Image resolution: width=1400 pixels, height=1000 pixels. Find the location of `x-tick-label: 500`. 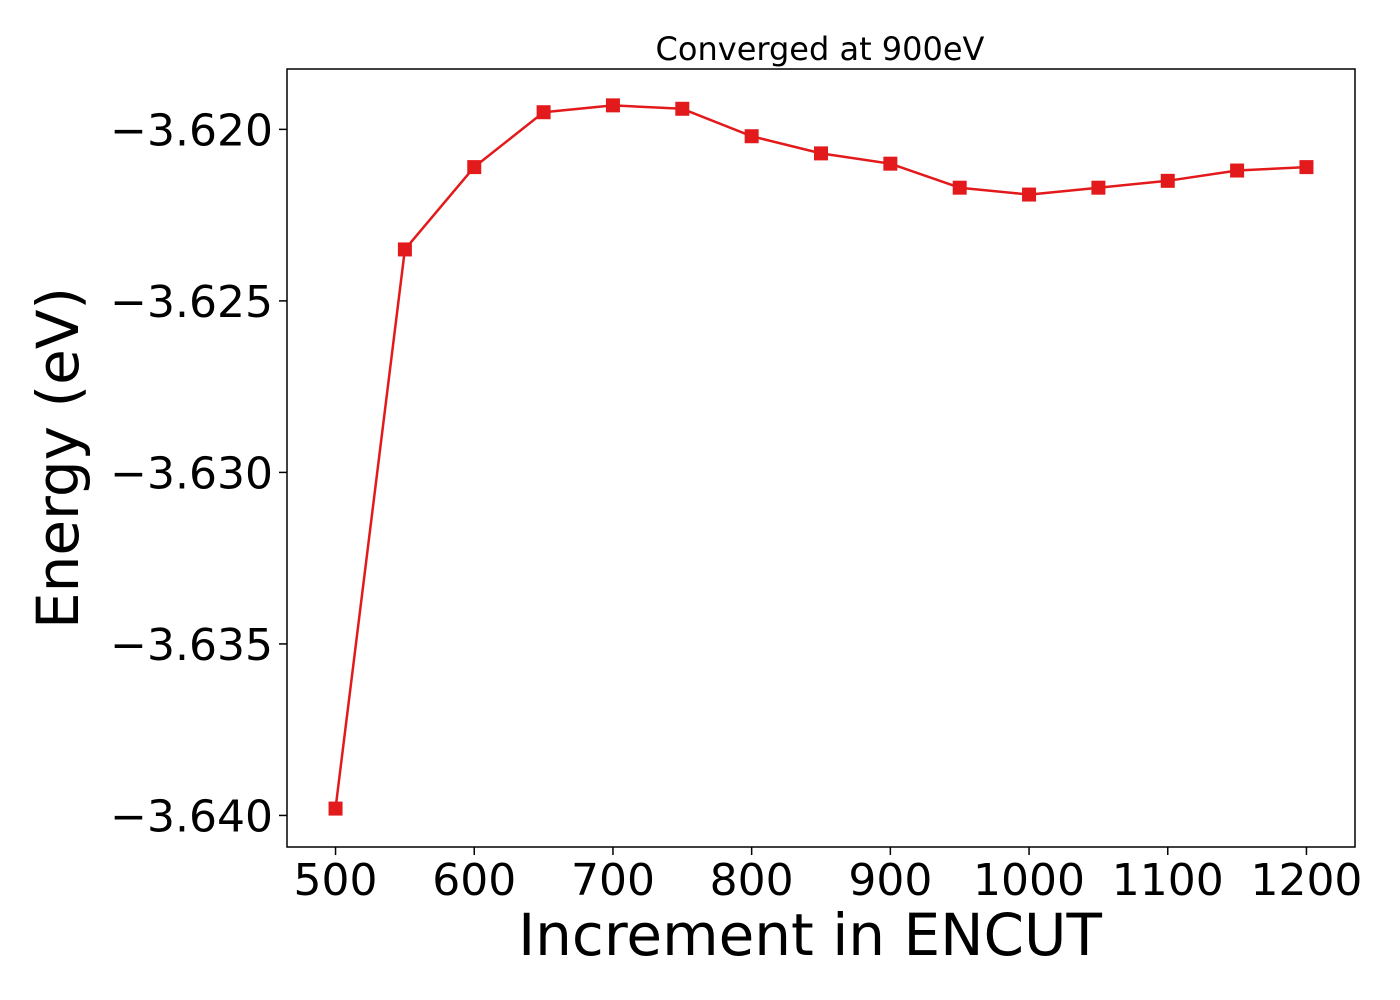

x-tick-label: 500 is located at coordinates (336, 880).